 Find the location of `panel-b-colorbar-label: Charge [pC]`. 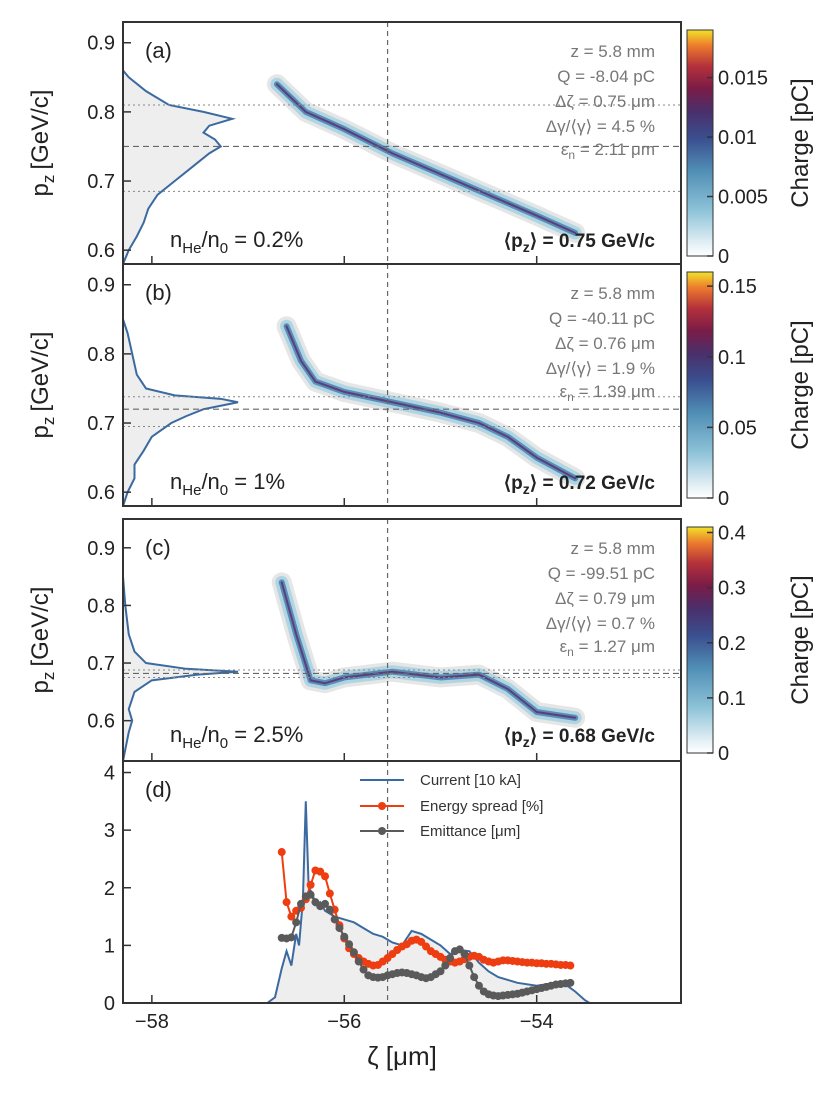

panel-b-colorbar-label: Charge [pC] is located at coordinates (800, 384).